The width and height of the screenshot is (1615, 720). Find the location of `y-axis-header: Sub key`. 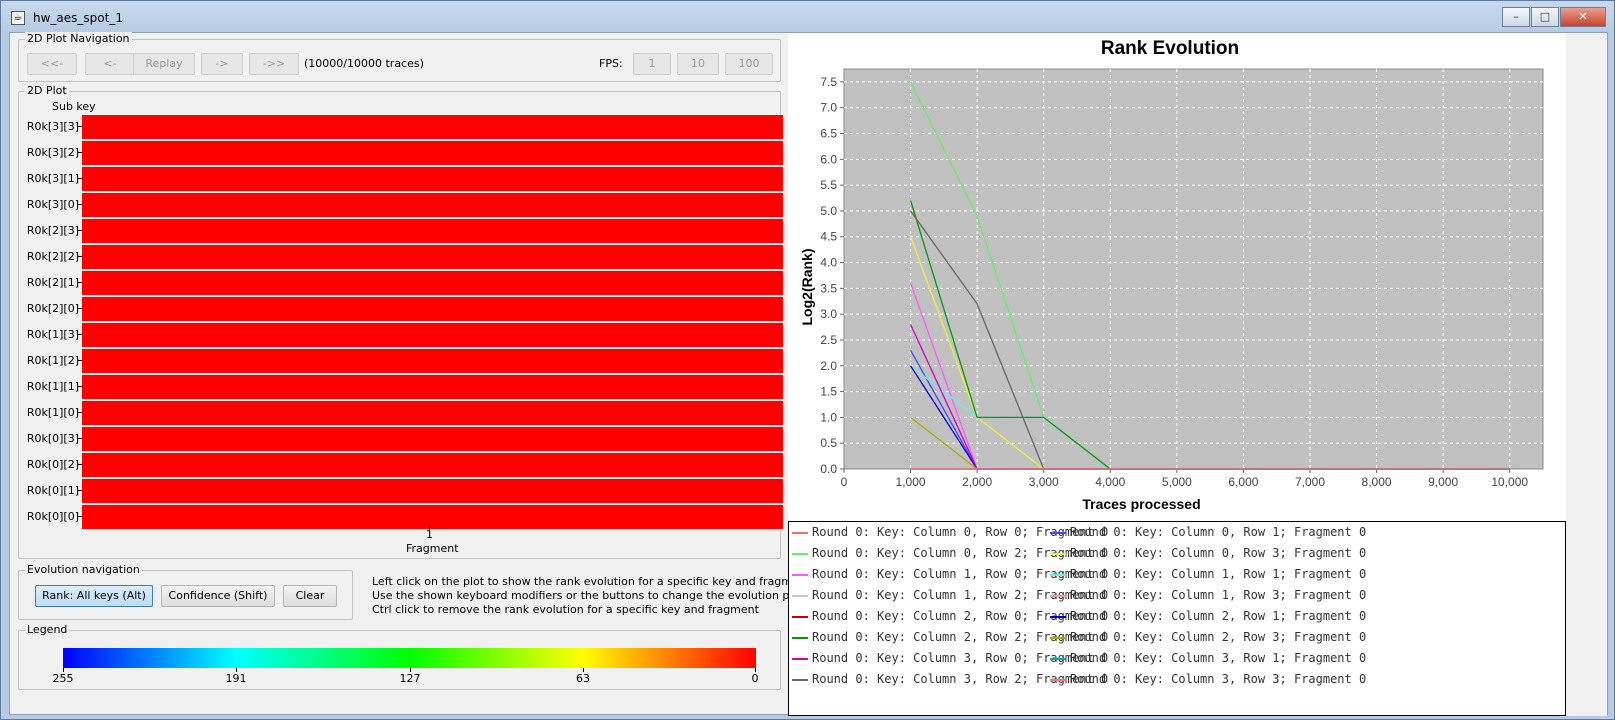

y-axis-header: Sub key is located at coordinates (74, 106).